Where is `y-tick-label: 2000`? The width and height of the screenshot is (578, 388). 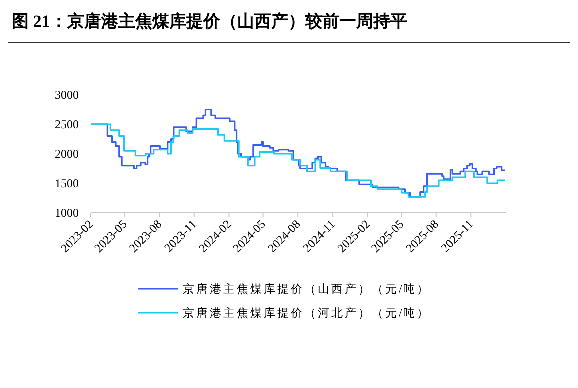
y-tick-label: 2000 is located at coordinates (67, 154).